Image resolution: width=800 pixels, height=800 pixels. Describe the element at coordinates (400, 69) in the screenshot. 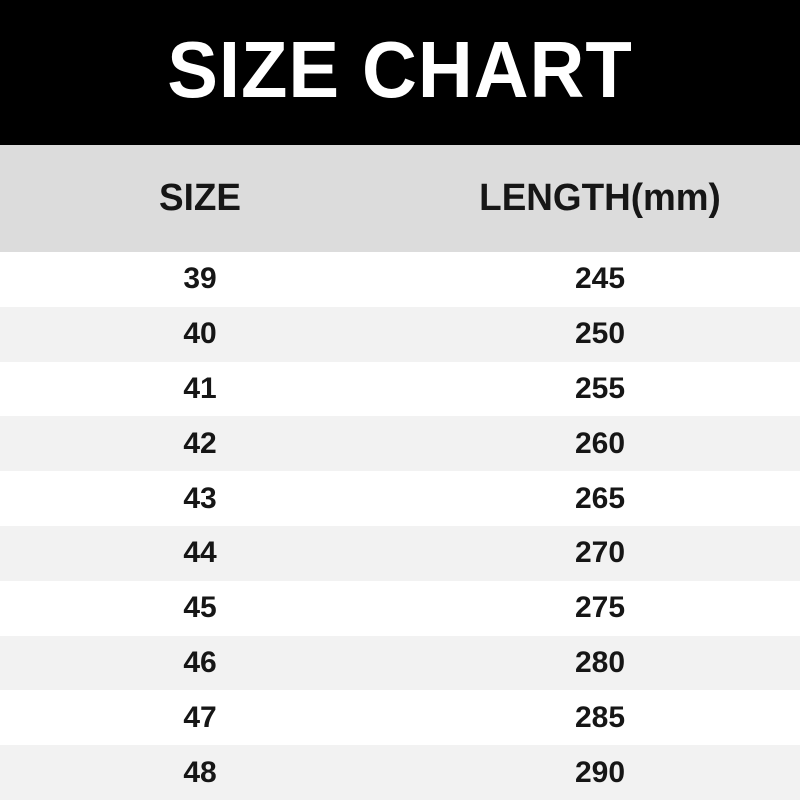

I see `page-title: SIZE CHART` at that location.